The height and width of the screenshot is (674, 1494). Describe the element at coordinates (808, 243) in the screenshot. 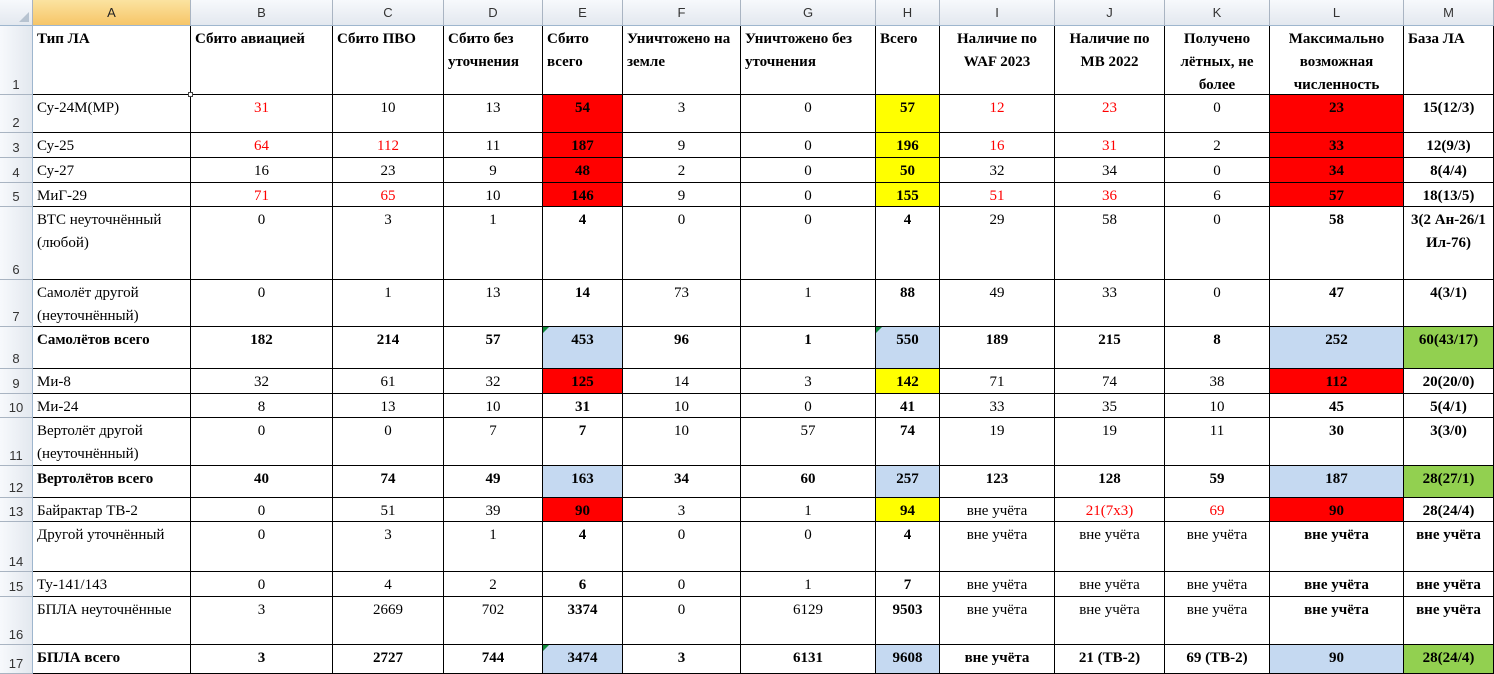

I see `cell-g6: 0` at that location.